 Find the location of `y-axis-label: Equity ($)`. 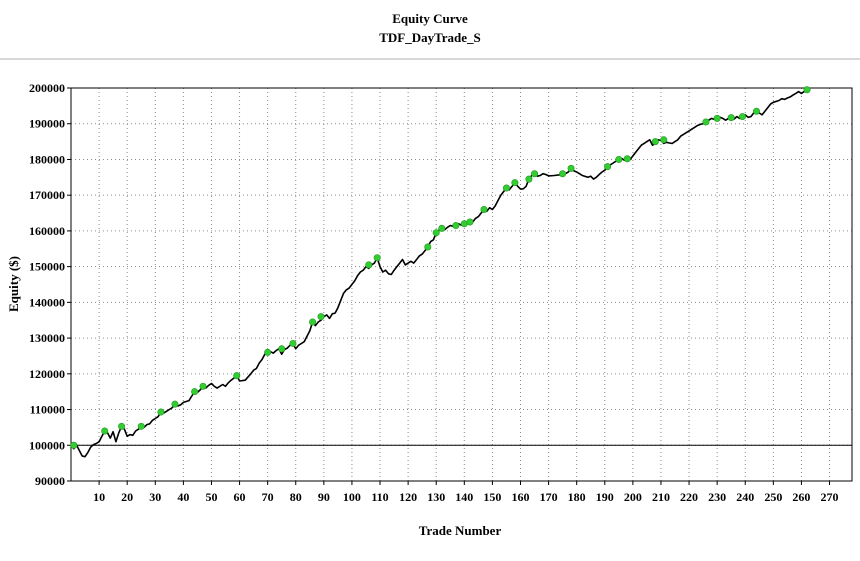

y-axis-label: Equity ($) is located at coordinates (13, 284).